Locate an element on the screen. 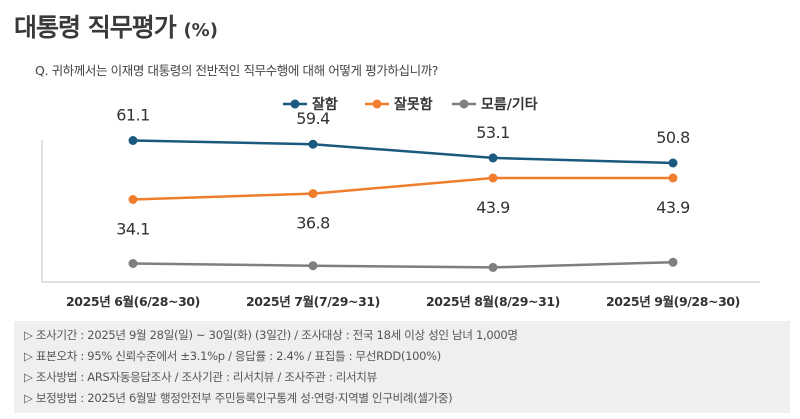  x-tick-label-4: 2025년 9월(9/28~30) is located at coordinates (673, 301).